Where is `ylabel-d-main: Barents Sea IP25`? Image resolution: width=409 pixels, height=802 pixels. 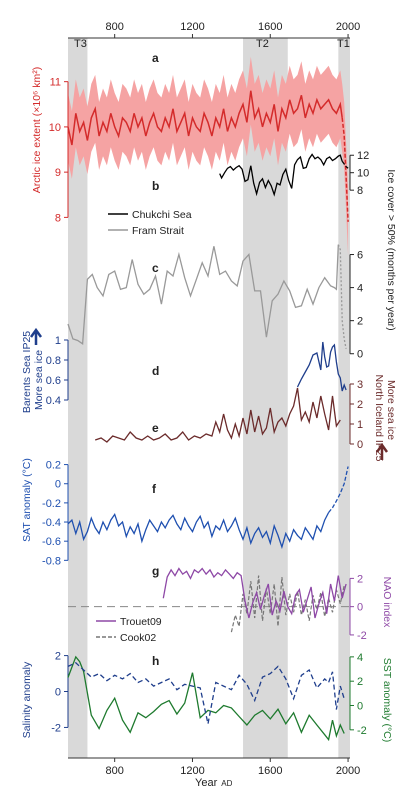
ylabel-d-main: Barents Sea IP25 is located at coordinates (27, 372).